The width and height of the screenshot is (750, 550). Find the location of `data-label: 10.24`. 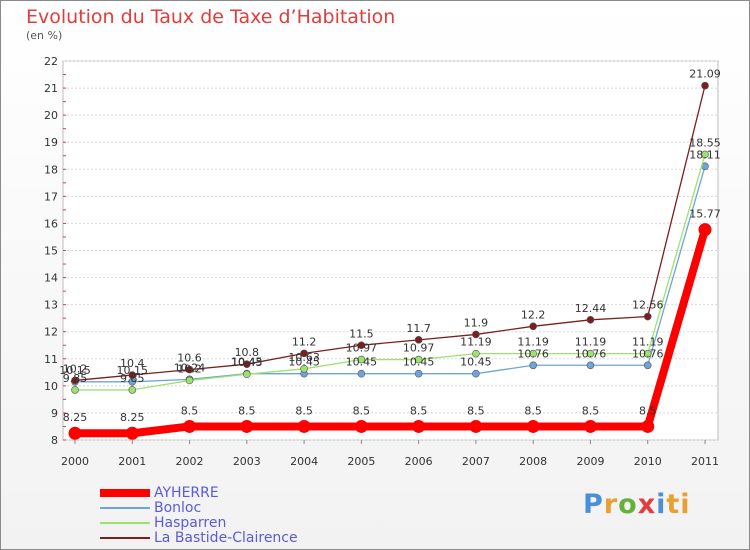

data-label: 10.24 is located at coordinates (190, 367).